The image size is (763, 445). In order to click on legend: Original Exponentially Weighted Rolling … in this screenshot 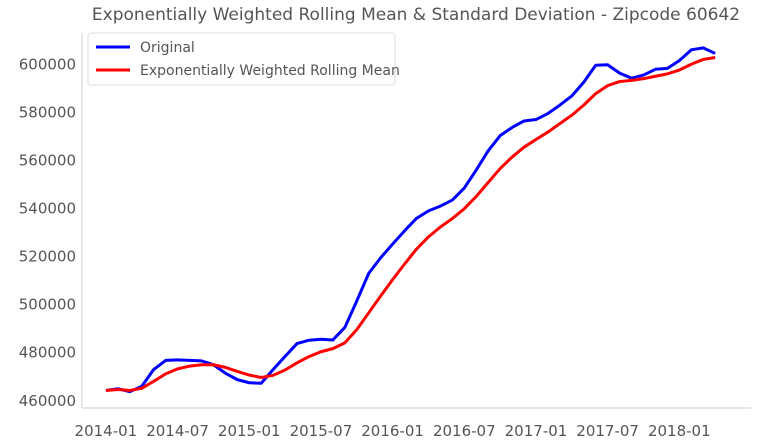, I will do `click(243, 59)`.